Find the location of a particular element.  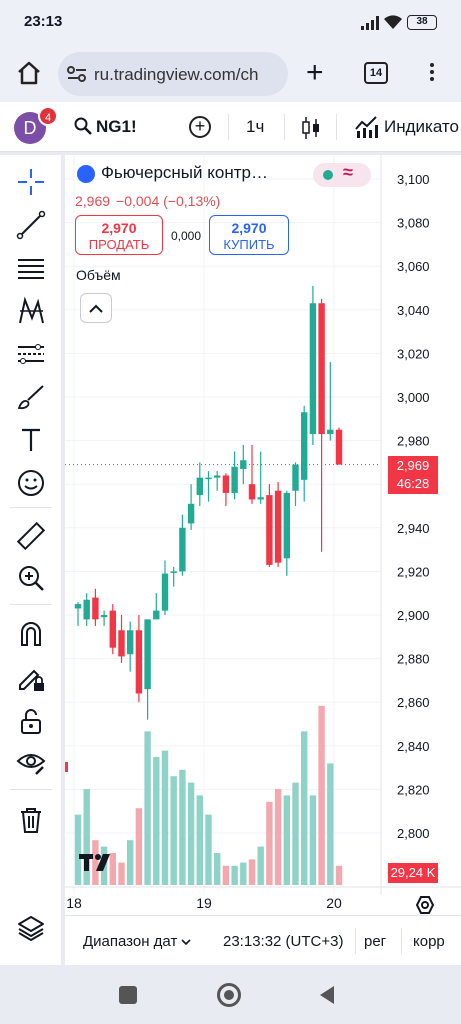

trade-buttons: 2,970 ПРОДАТЬ 0,000 2,970 КУПИТЬ is located at coordinates (230, 237).